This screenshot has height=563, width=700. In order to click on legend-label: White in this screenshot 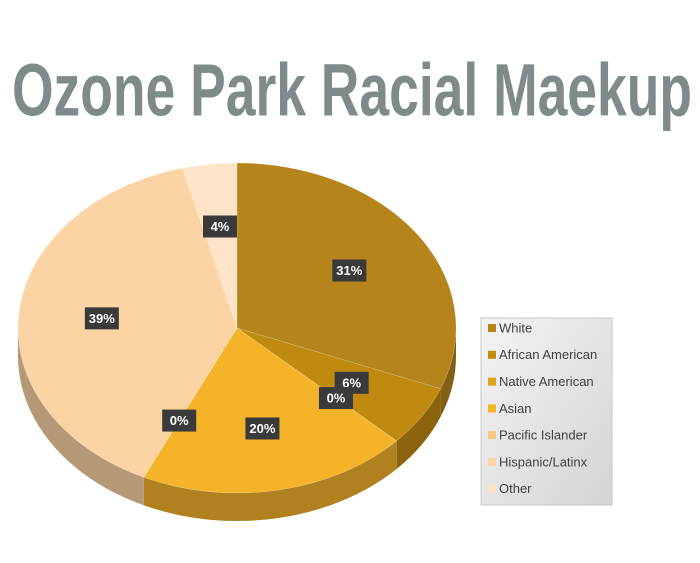, I will do `click(515, 327)`.